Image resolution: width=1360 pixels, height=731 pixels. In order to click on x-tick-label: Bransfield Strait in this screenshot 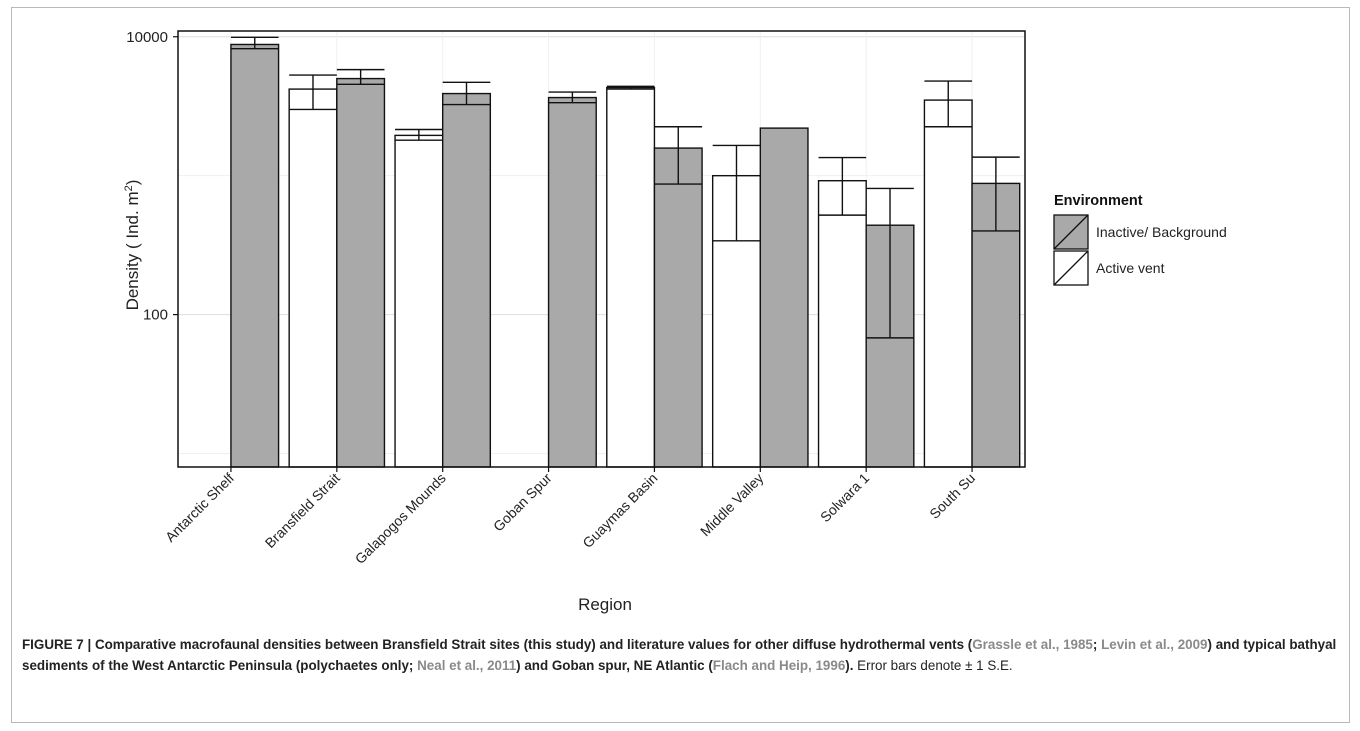, I will do `click(302, 510)`.